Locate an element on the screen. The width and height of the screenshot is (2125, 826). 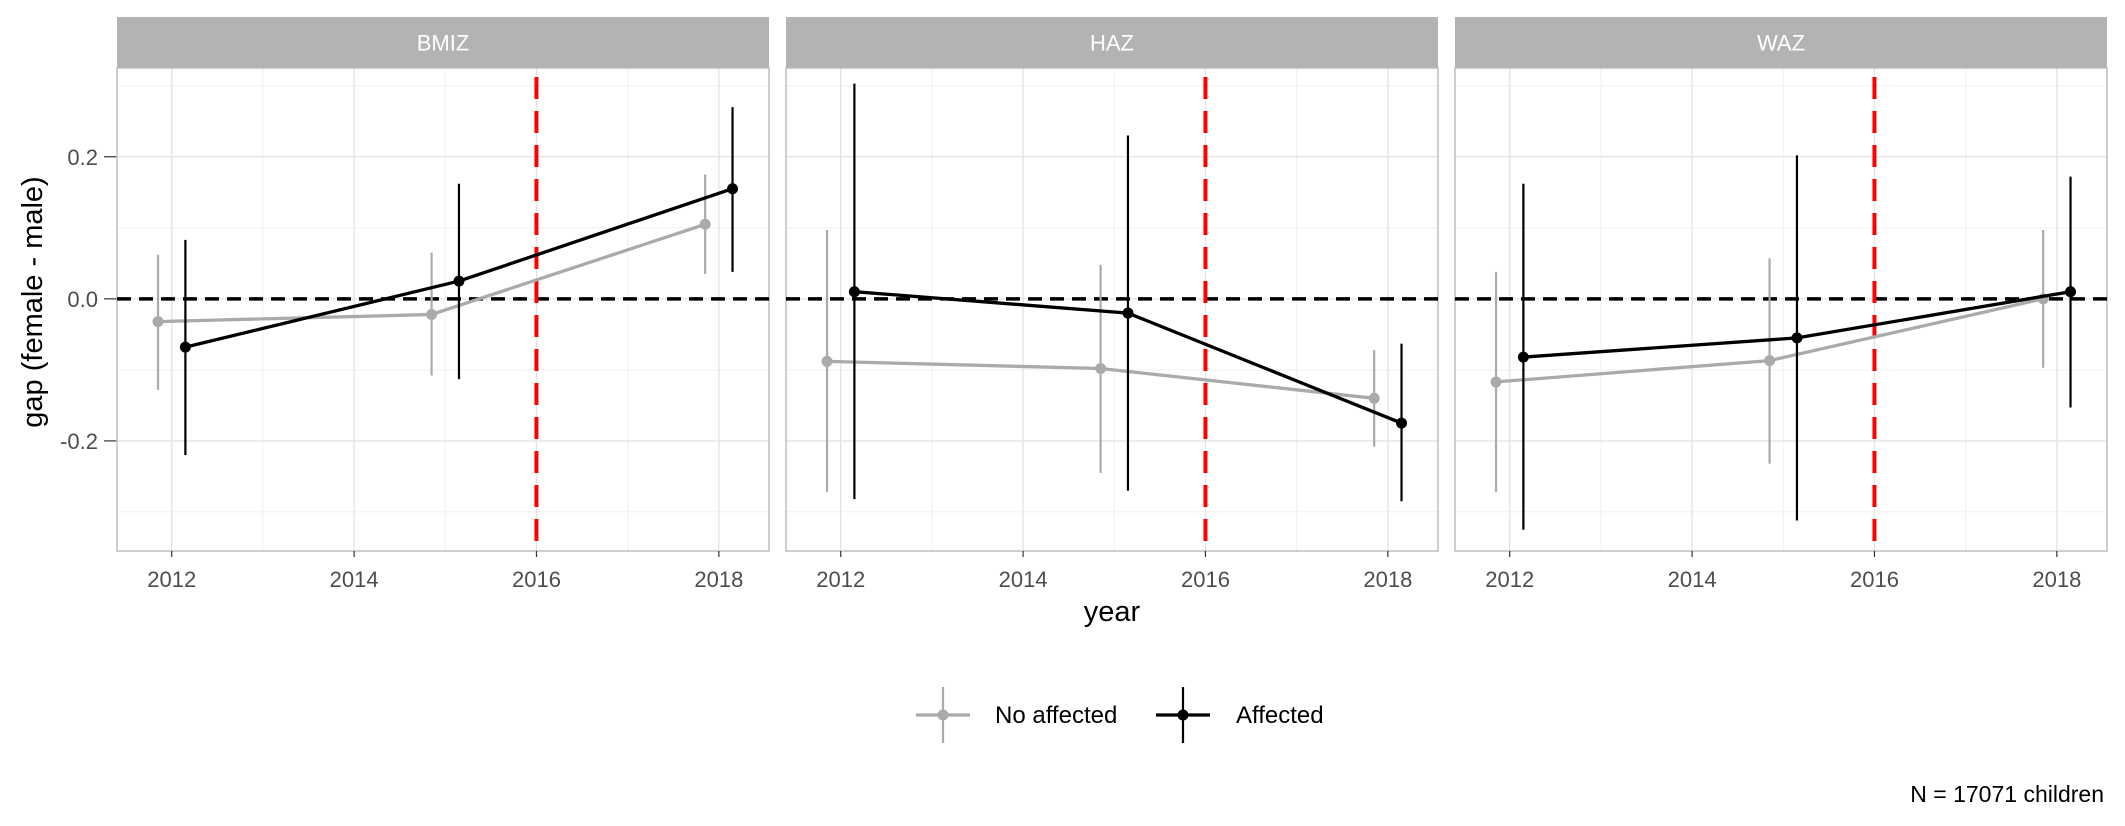
facet-strip-label: WAZ is located at coordinates (1781, 43).